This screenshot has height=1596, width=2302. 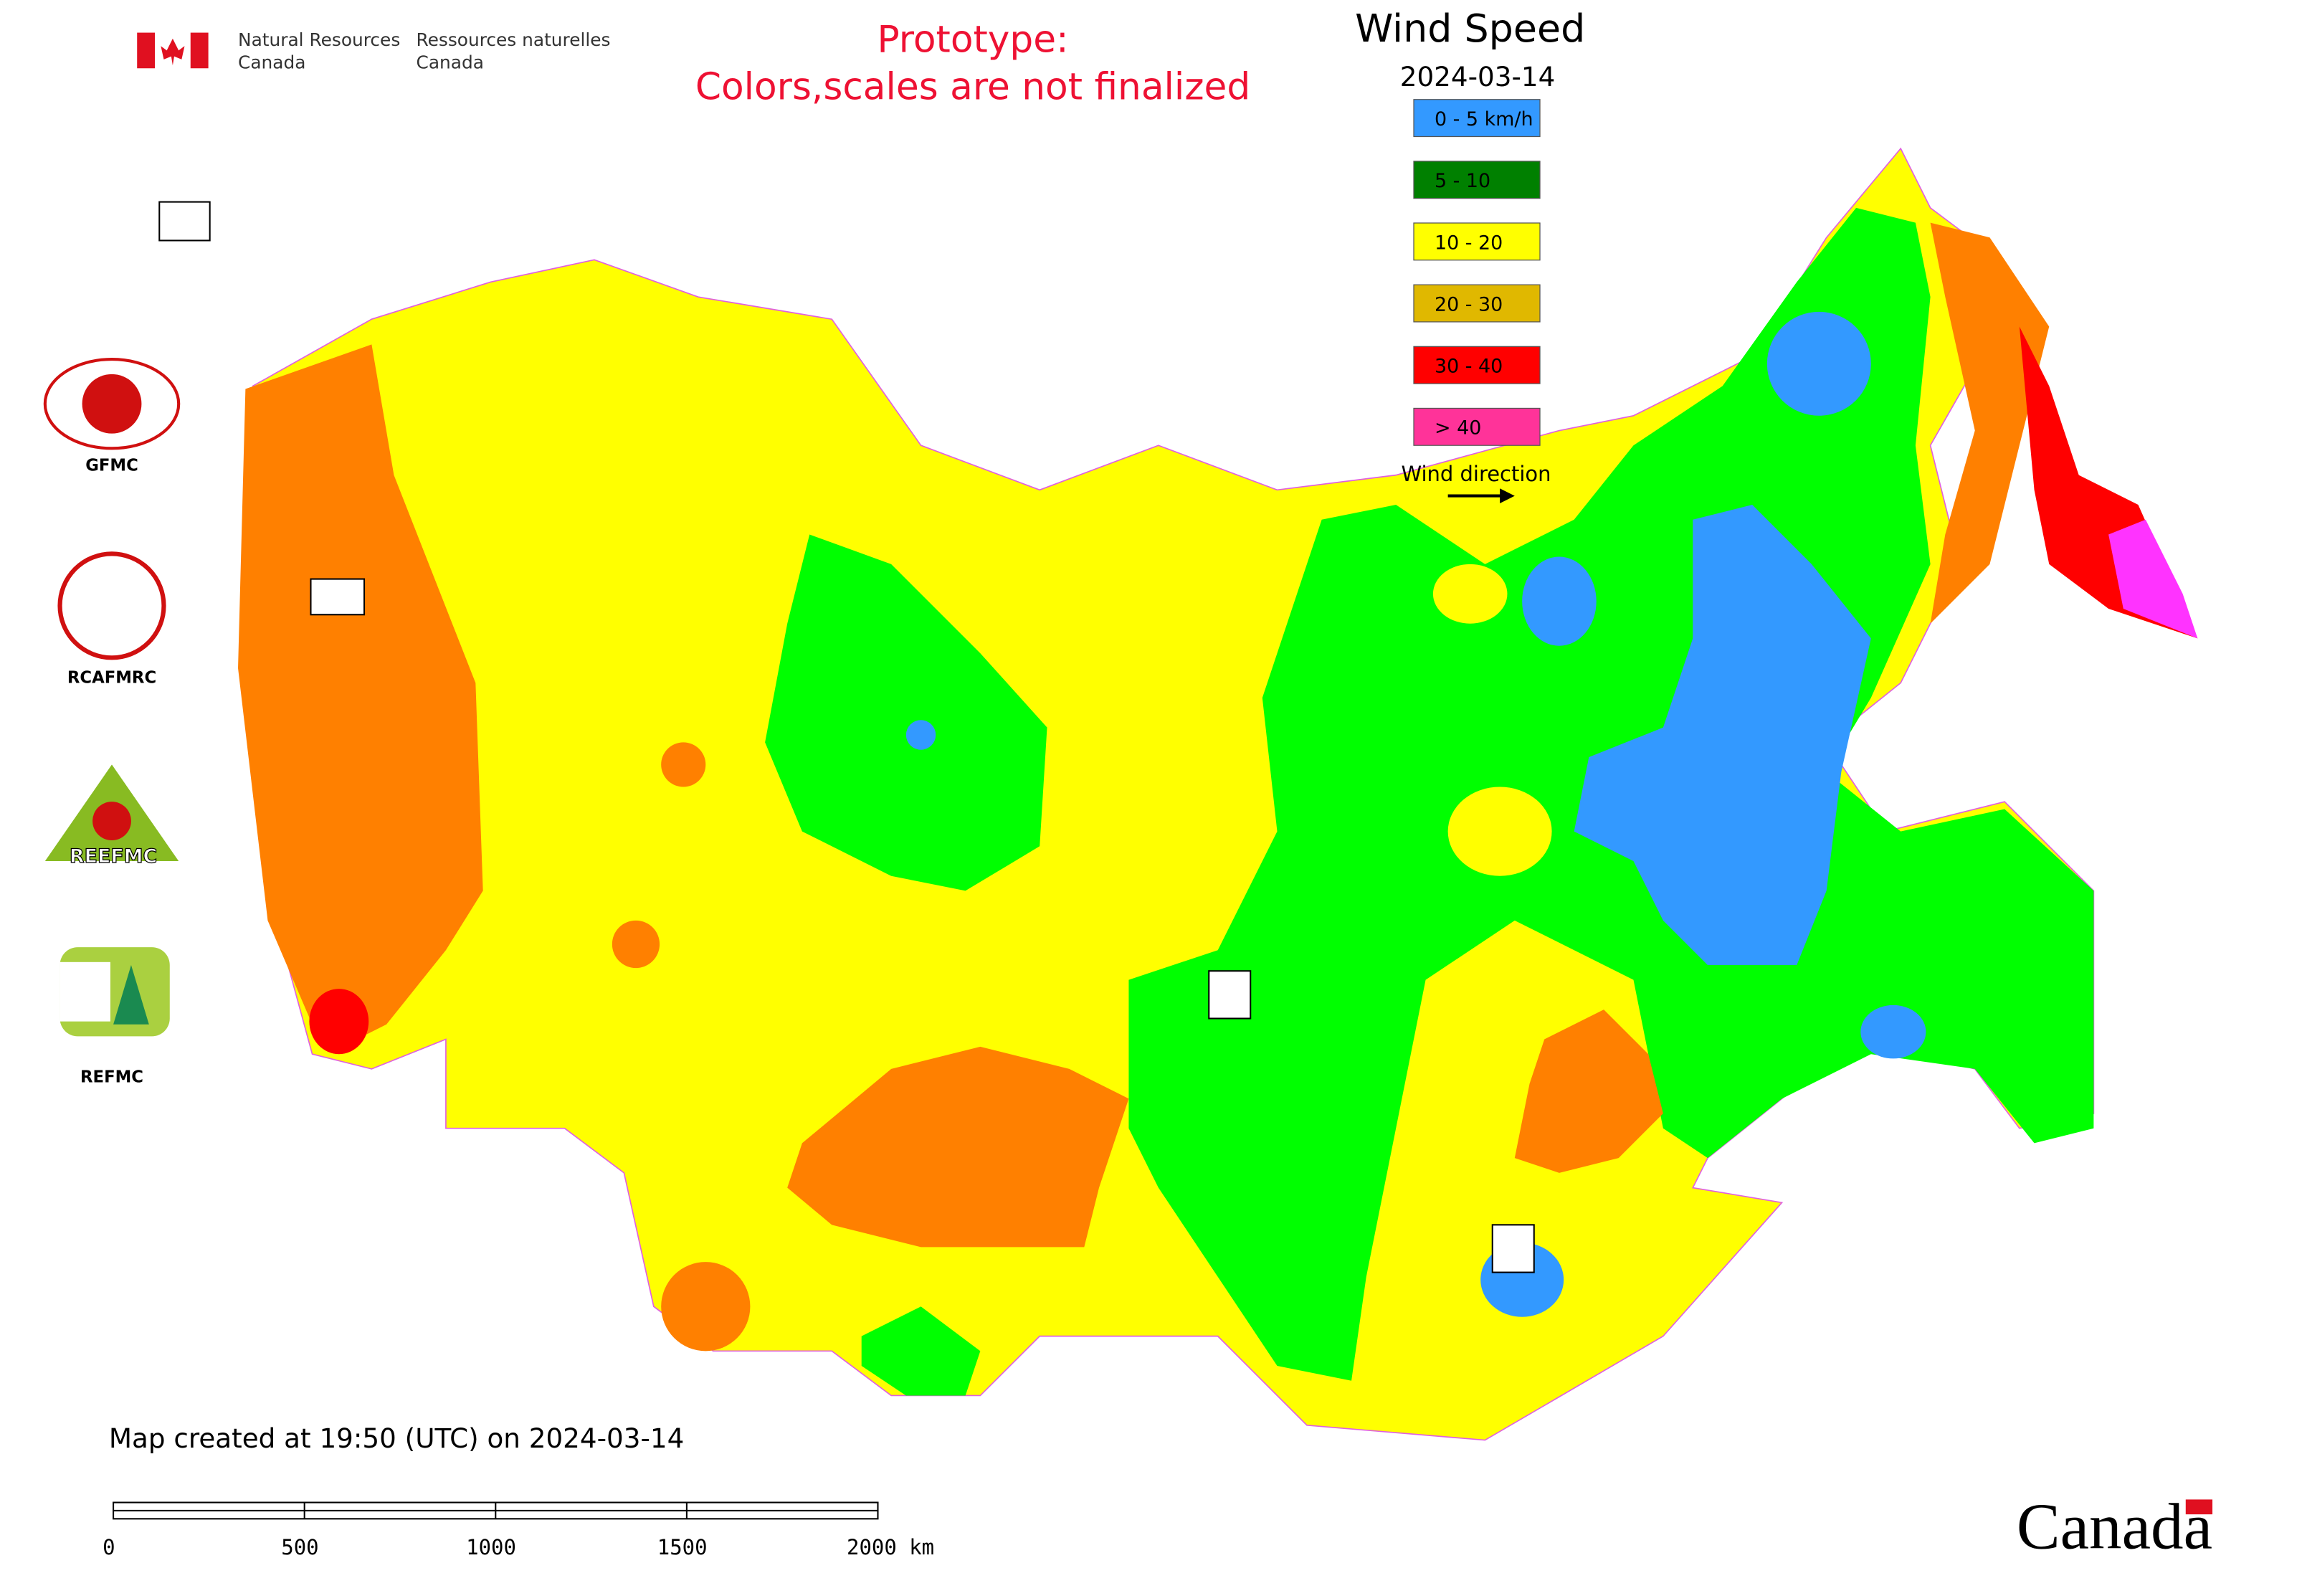 I want to click on region-orange-east, so click(x=1990, y=423).